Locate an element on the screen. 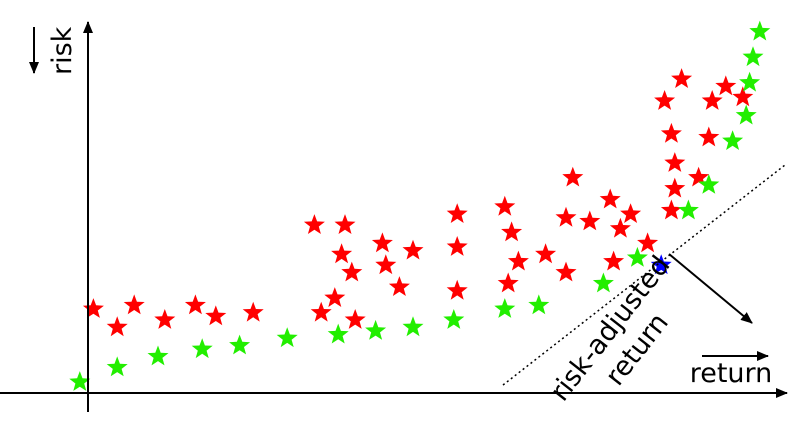 The height and width of the screenshot is (427, 811). selected-point-star-icon is located at coordinates (661, 264).